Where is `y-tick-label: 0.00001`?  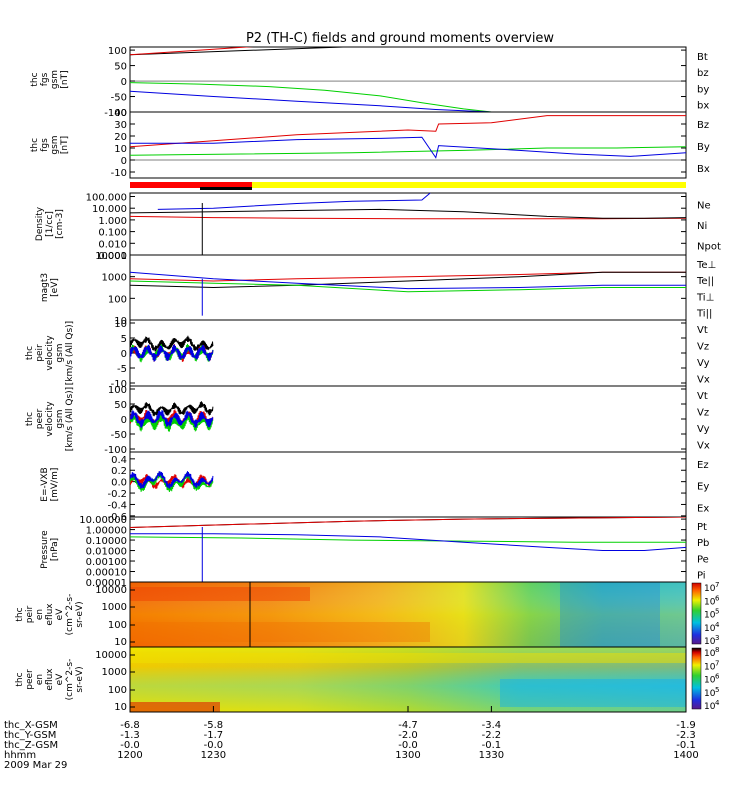
y-tick-label: 0.00001 is located at coordinates (106, 583).